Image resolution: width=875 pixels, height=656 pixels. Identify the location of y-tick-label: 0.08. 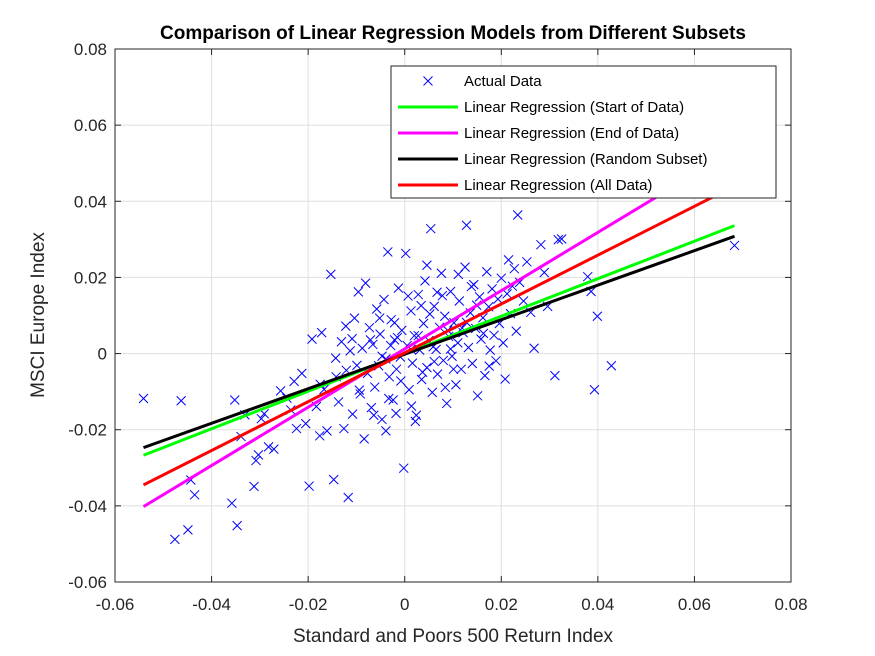
(90, 49).